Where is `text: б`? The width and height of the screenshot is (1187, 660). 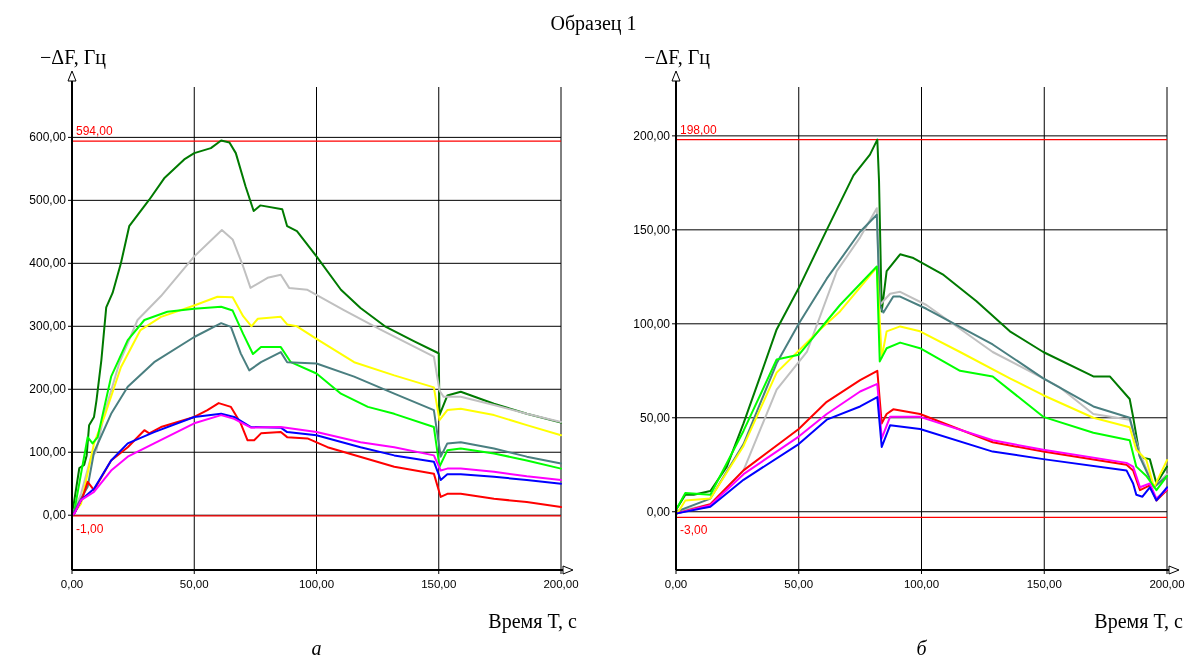
text: б is located at coordinates (922, 648).